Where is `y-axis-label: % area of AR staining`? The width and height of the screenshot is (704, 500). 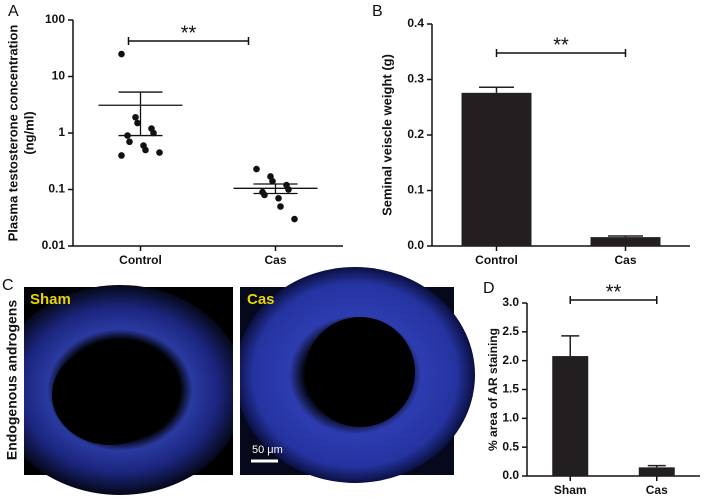 y-axis-label: % area of AR staining is located at coordinates (493, 389).